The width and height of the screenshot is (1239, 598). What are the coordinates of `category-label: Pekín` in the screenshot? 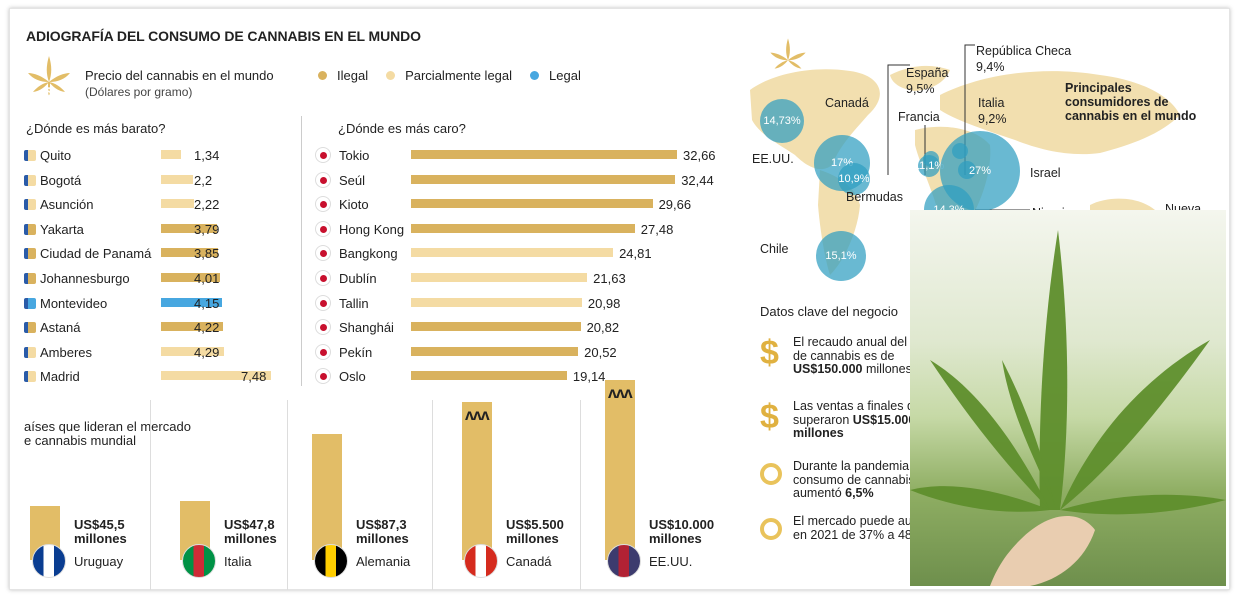 It's located at (356, 352).